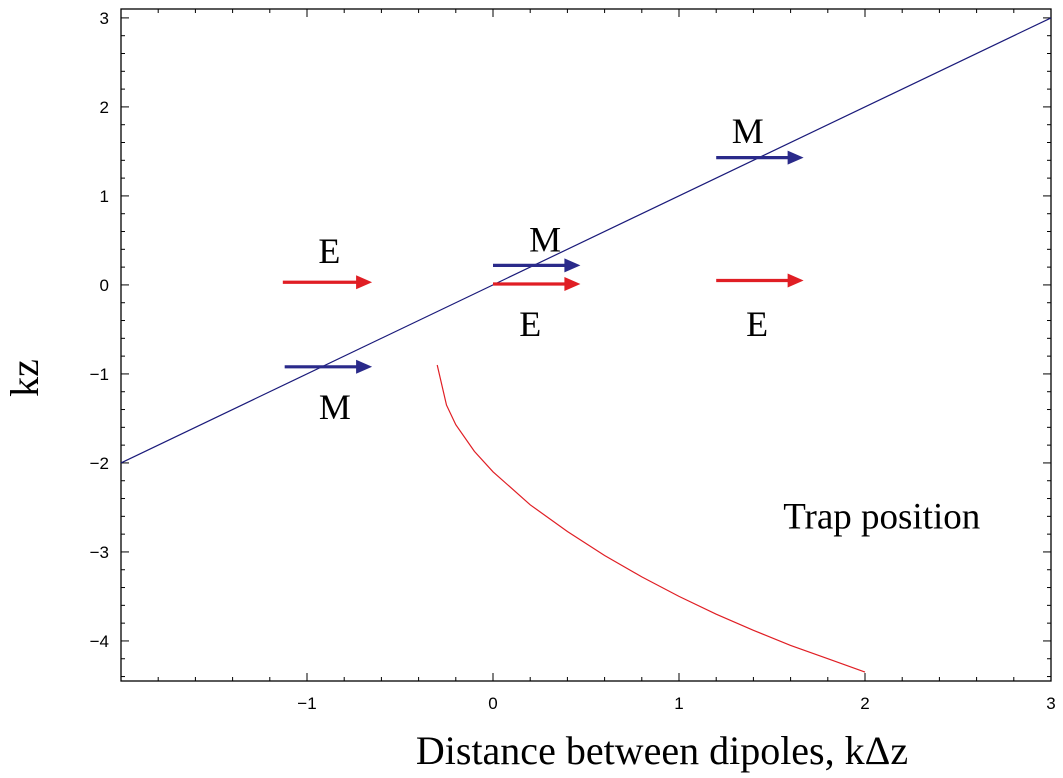 The image size is (1063, 778). I want to click on y-tick-label: 2, so click(104, 107).